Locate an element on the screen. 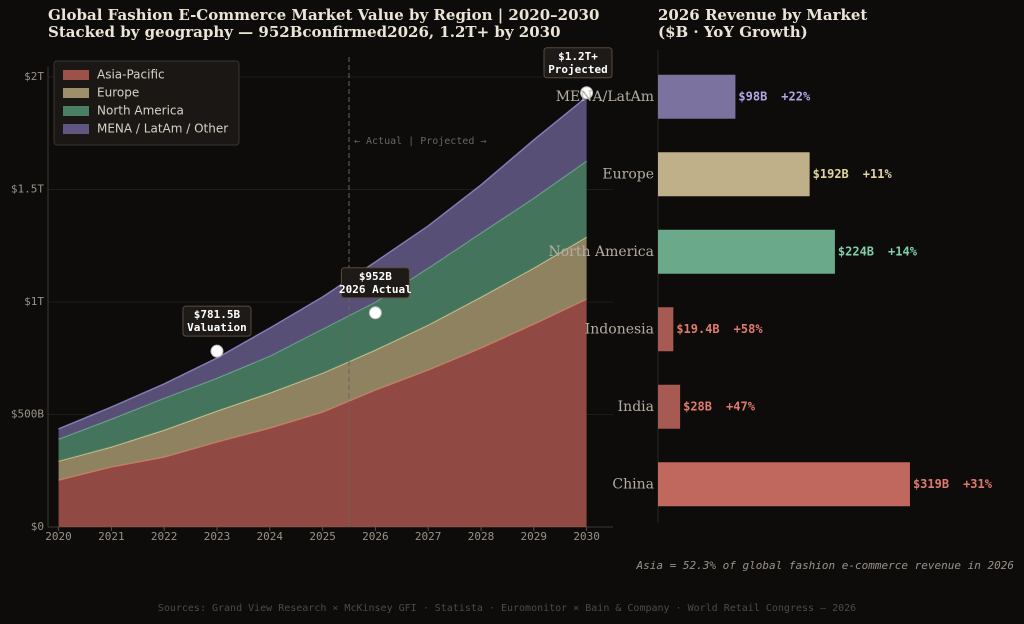 The height and width of the screenshot is (624, 1024). value-label: $224B is located at coordinates (856, 251).